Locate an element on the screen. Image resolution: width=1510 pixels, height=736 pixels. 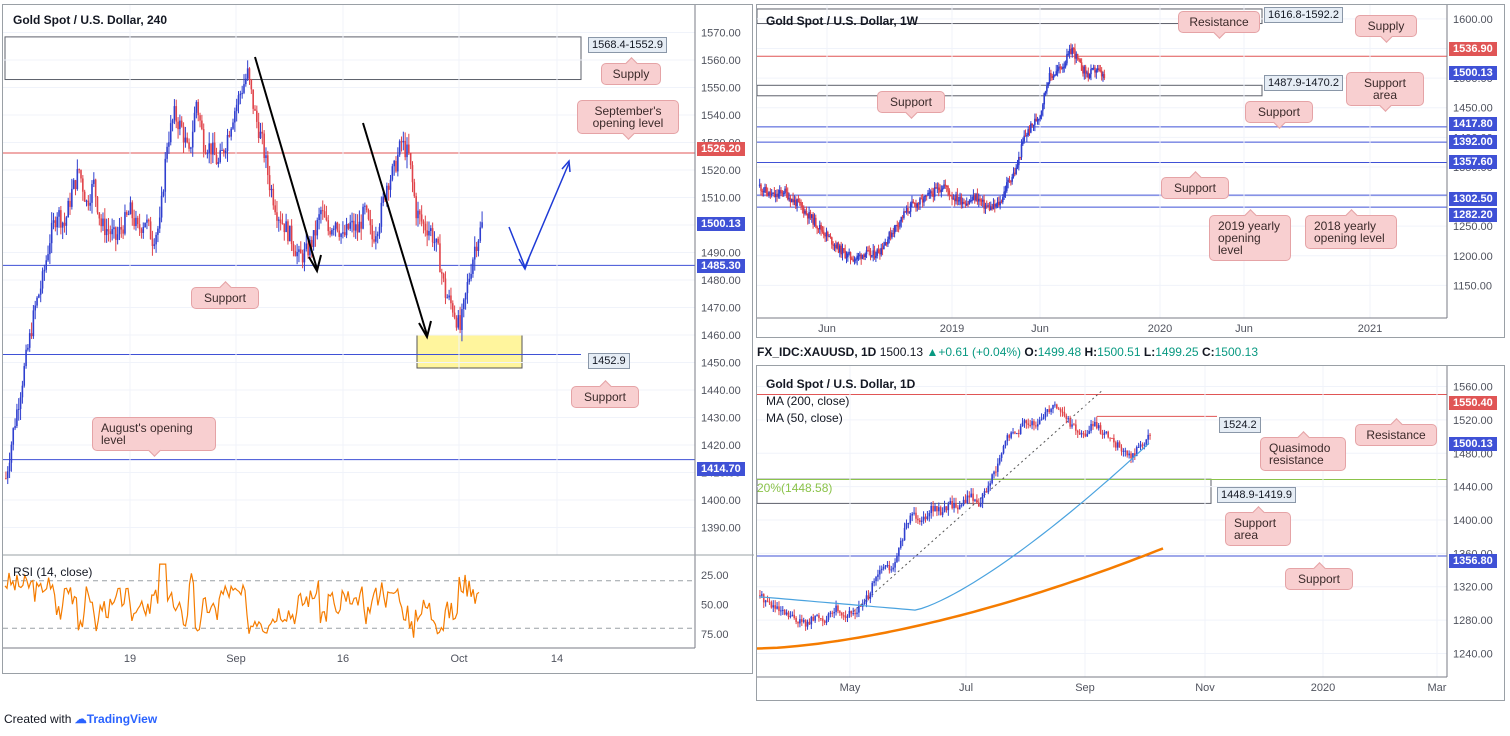
quasimodo-callout: Quasimodo resistance is located at coordinates (1303, 454).